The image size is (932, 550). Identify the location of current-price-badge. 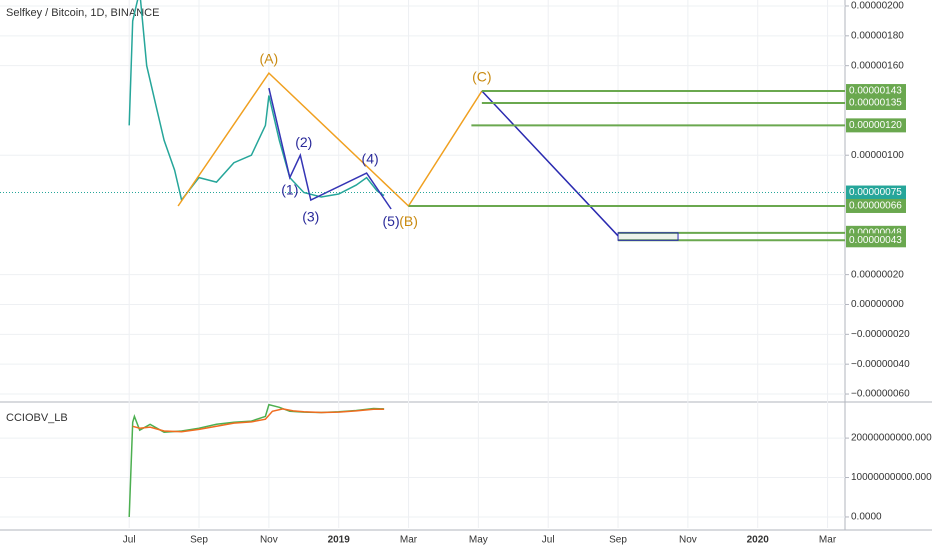
(876, 192).